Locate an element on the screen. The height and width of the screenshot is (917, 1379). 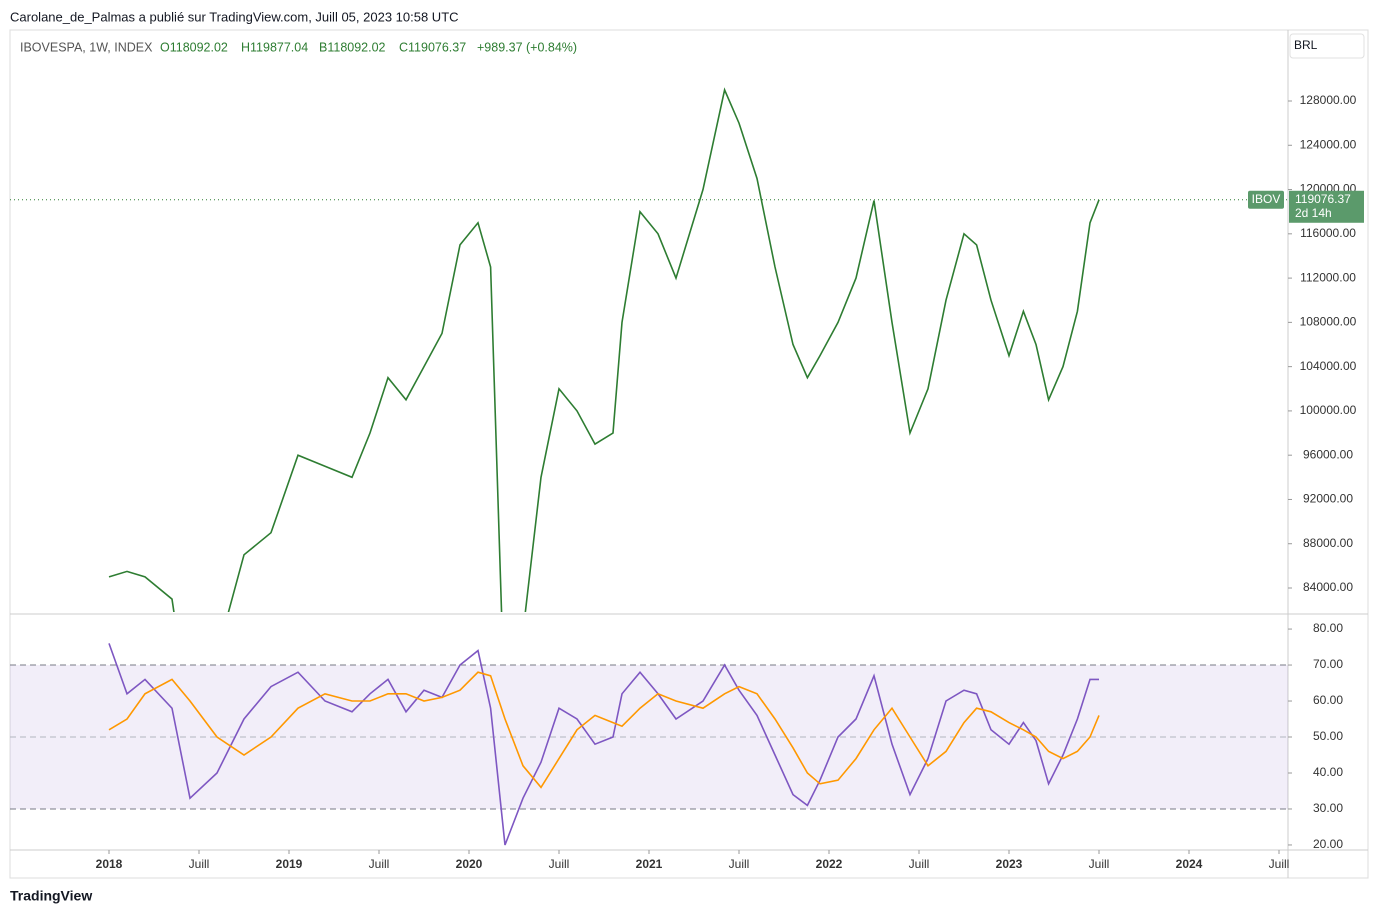
y-tick-label: 20.00 is located at coordinates (1328, 844).